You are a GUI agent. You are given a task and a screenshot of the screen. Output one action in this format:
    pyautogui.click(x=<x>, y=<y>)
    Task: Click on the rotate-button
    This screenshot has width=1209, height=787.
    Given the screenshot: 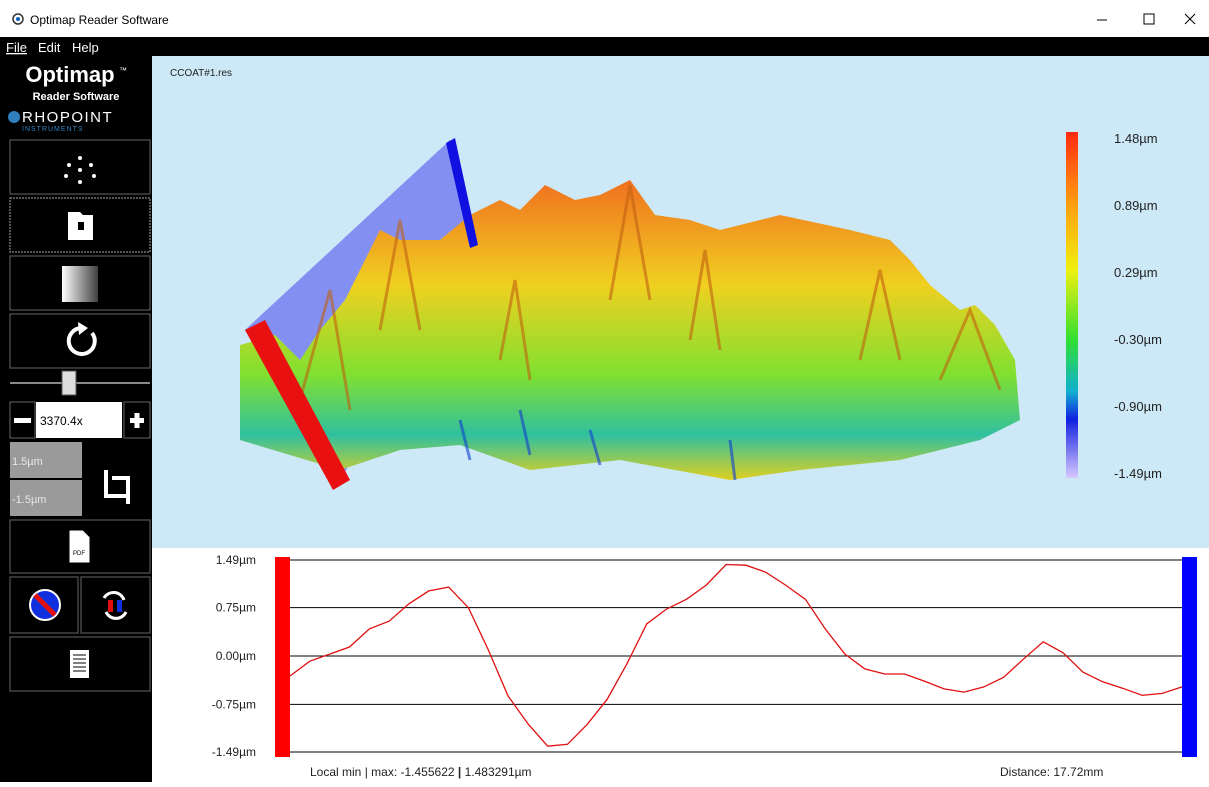 What is the action you would take?
    pyautogui.click(x=80, y=341)
    